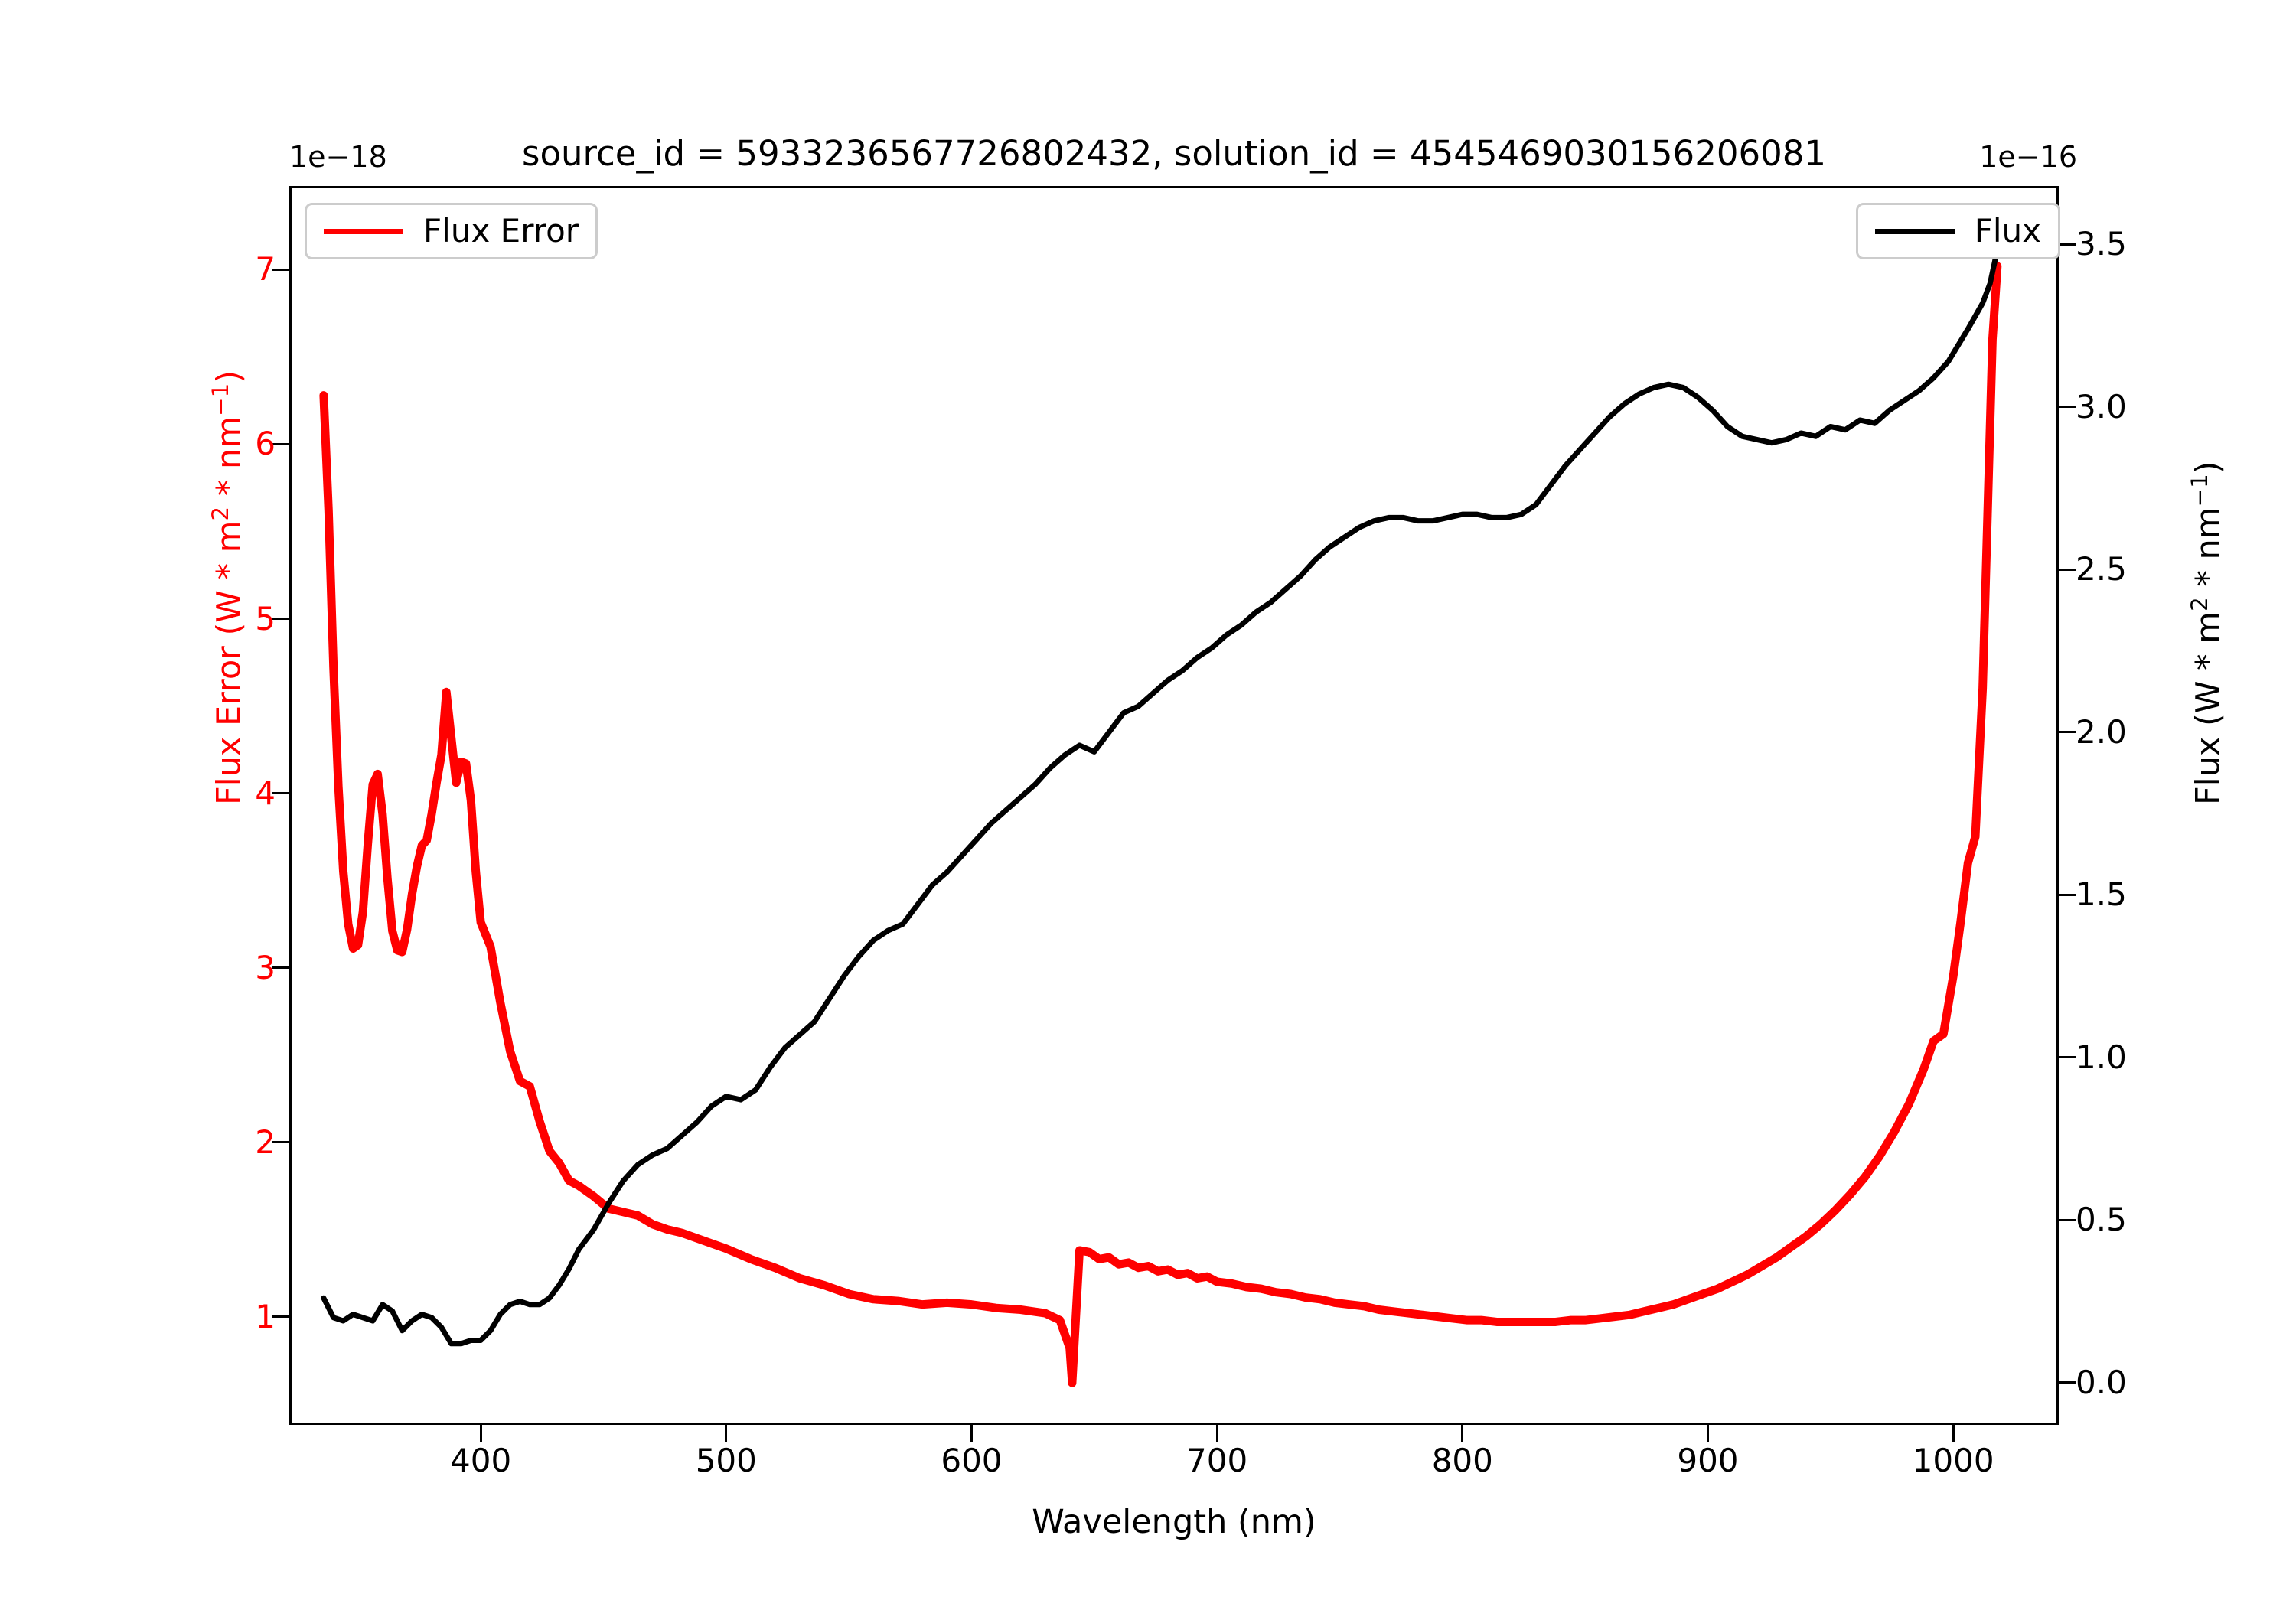 This screenshot has height=1607, width=2296. What do you see at coordinates (2101, 244) in the screenshot?
I see `right-y-tick-label-3.5: 3.5` at bounding box center [2101, 244].